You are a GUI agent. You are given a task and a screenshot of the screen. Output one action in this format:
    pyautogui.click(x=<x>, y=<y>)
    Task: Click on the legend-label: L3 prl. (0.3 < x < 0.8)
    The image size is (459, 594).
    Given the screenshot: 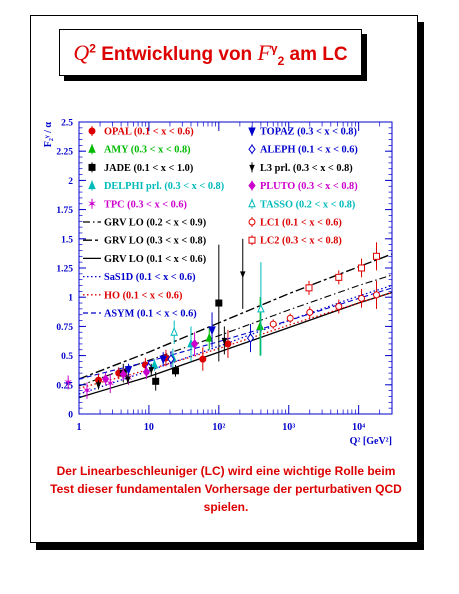 What is the action you would take?
    pyautogui.click(x=306, y=168)
    